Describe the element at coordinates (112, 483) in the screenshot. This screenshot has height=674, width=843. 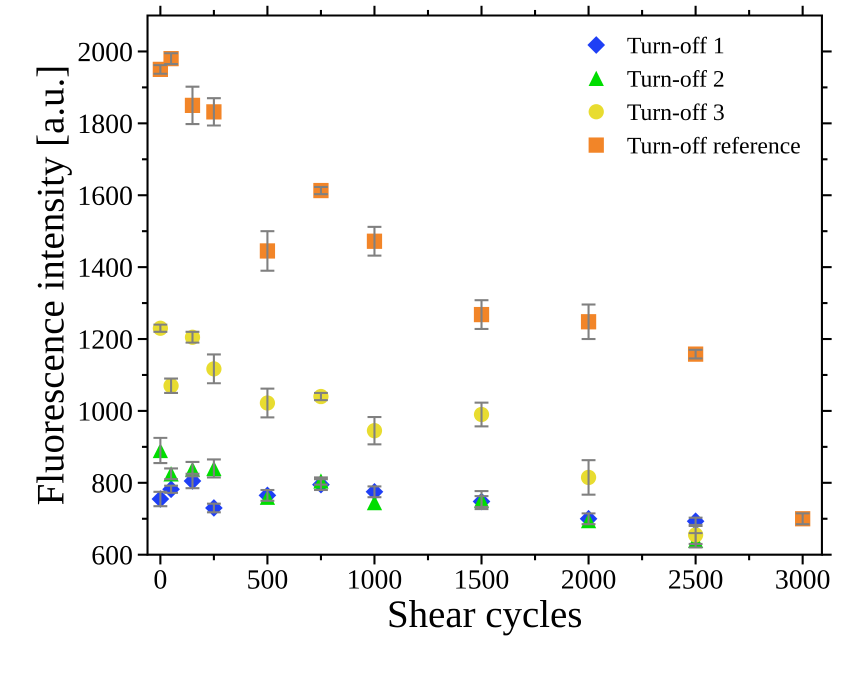
I see `y-tick-label: 800` at that location.